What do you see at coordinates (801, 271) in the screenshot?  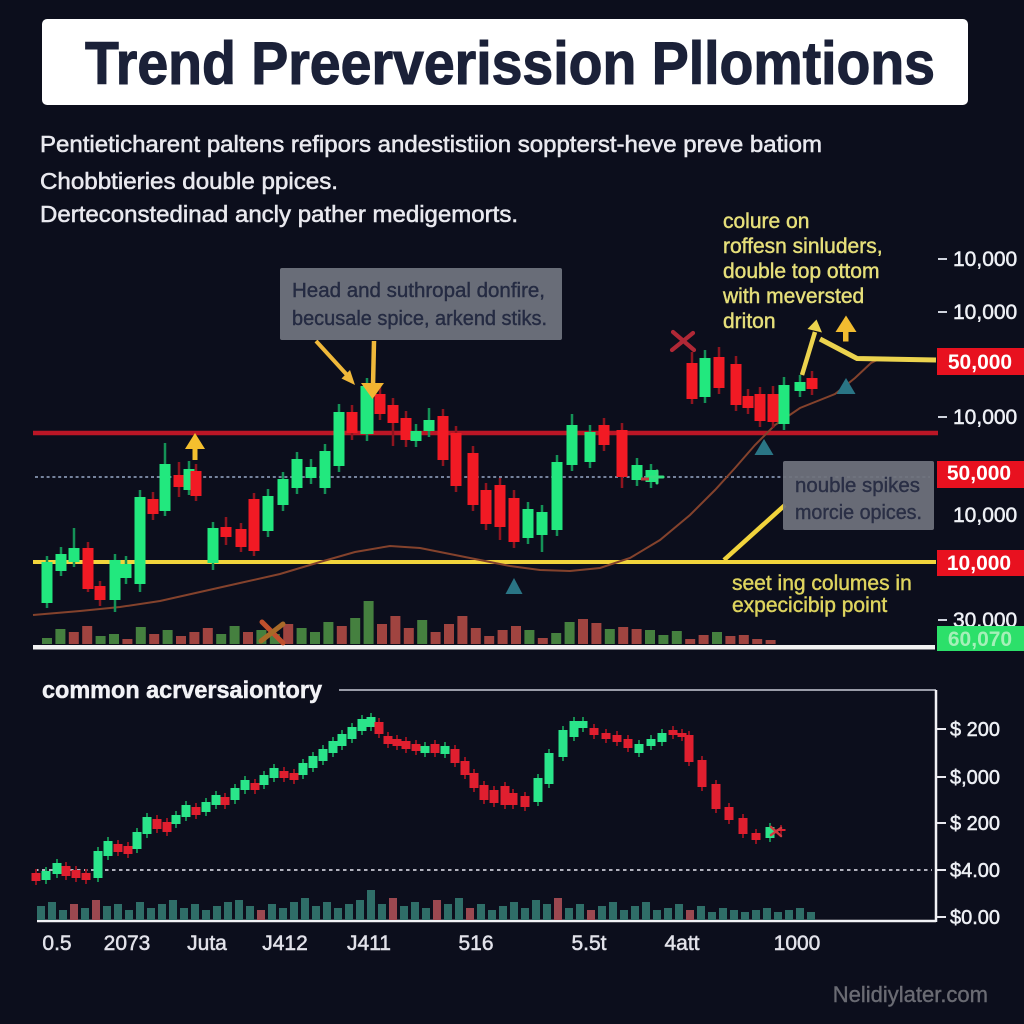 I see `svg-text: double top ottom` at bounding box center [801, 271].